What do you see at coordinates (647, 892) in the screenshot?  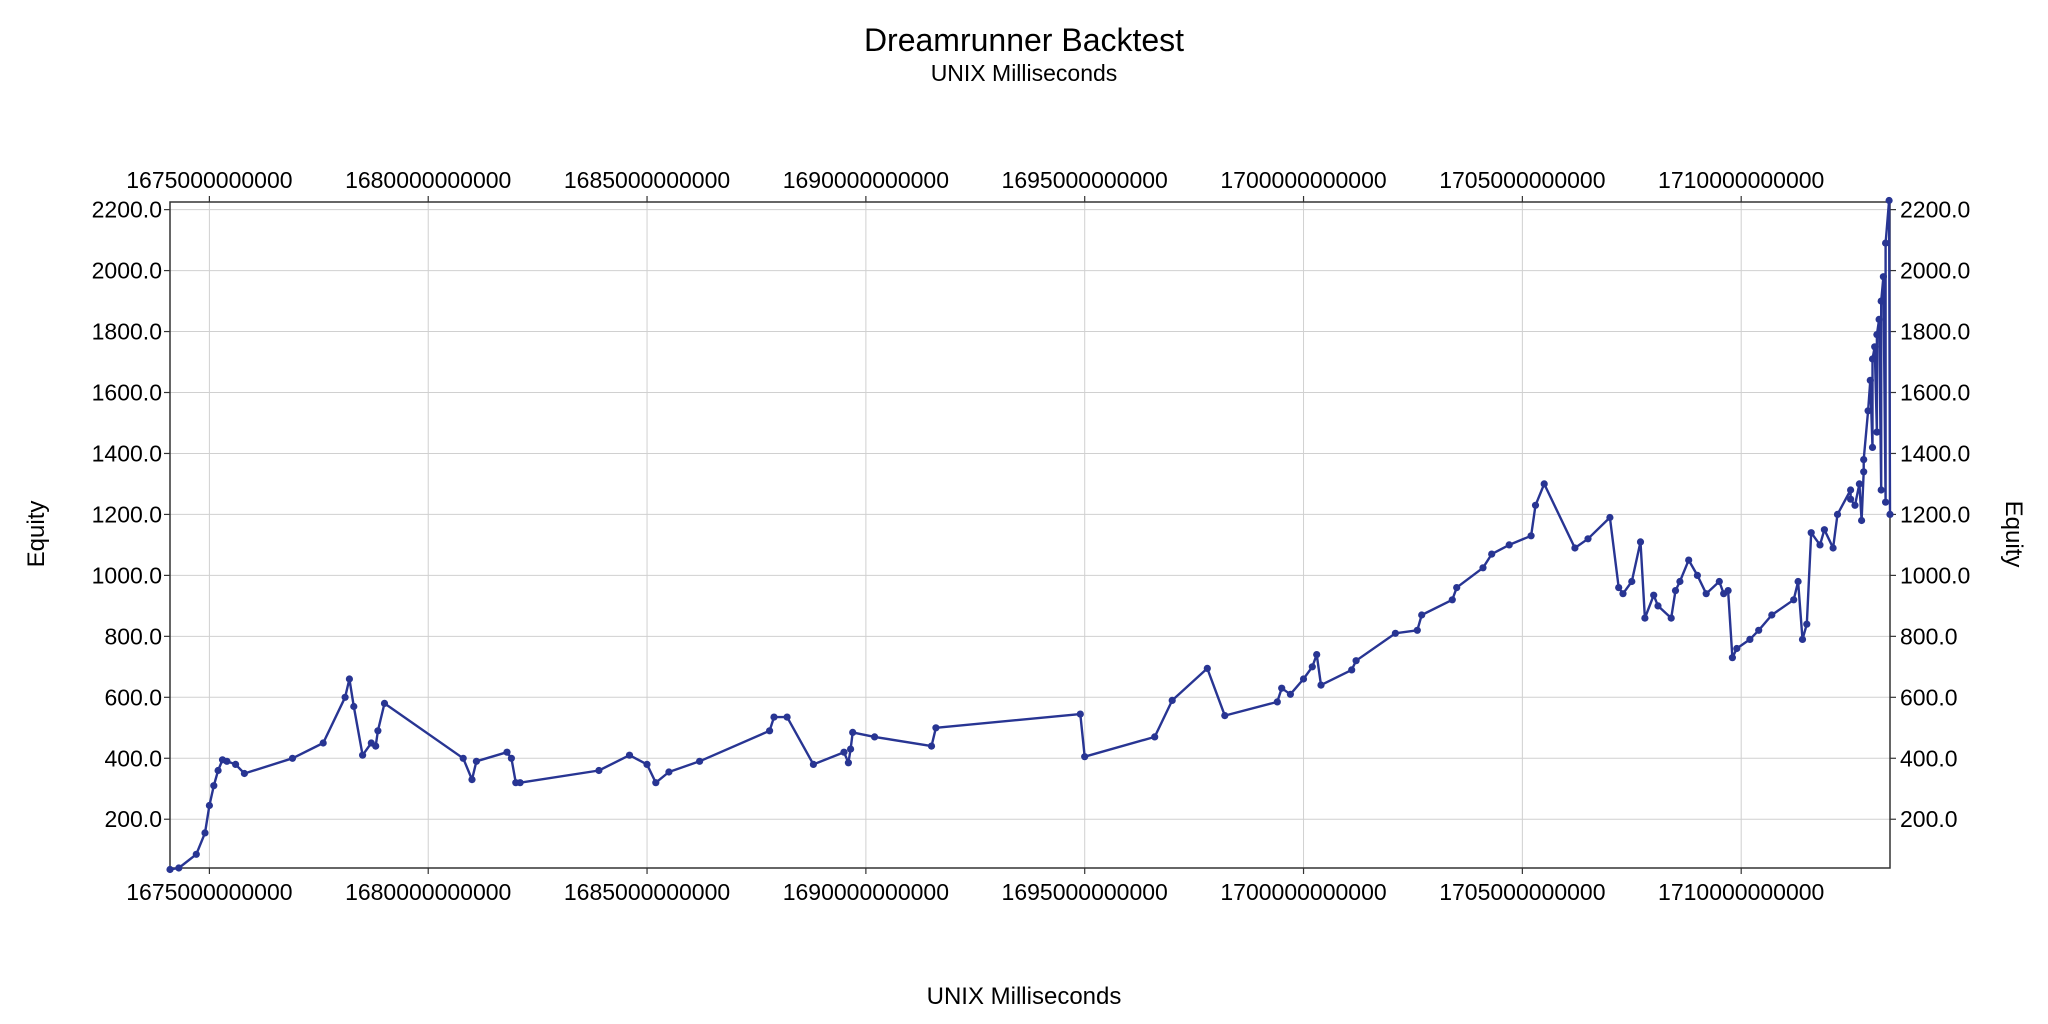 I see `x-tick-label-bottom: 1685000000000` at bounding box center [647, 892].